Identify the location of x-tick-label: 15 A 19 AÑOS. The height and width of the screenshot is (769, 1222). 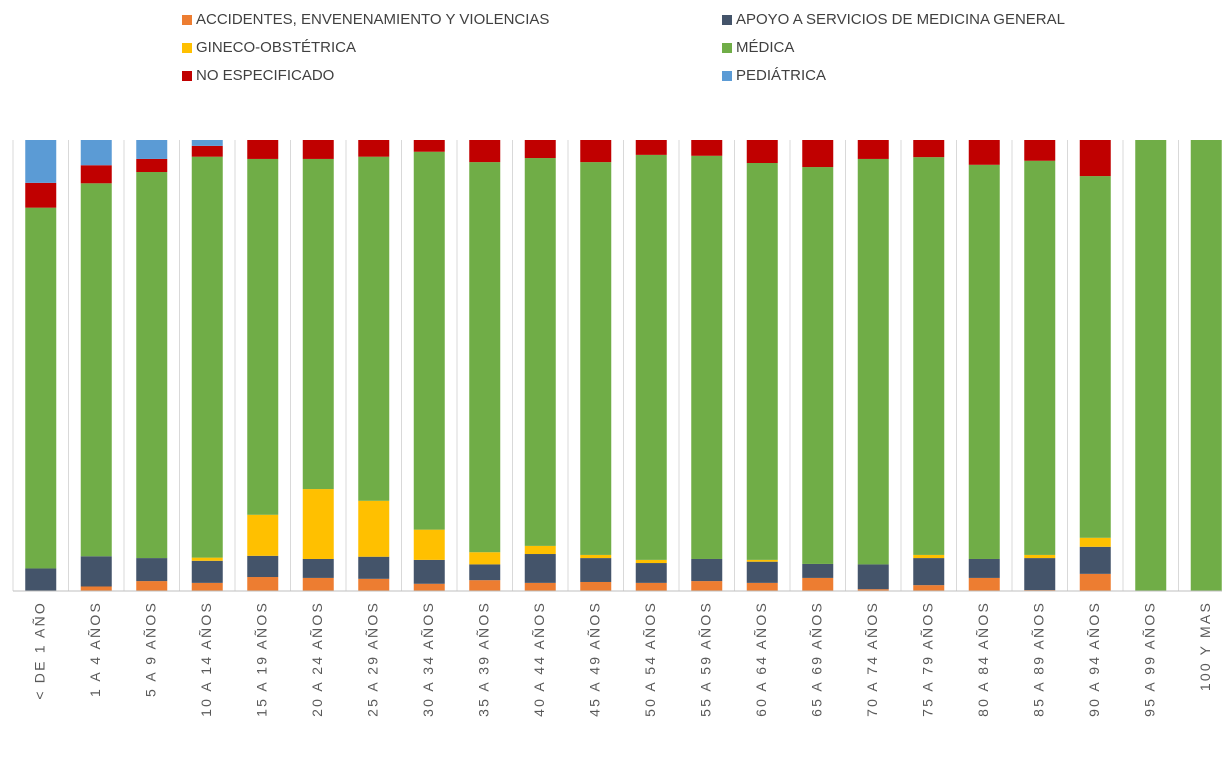
(261, 659).